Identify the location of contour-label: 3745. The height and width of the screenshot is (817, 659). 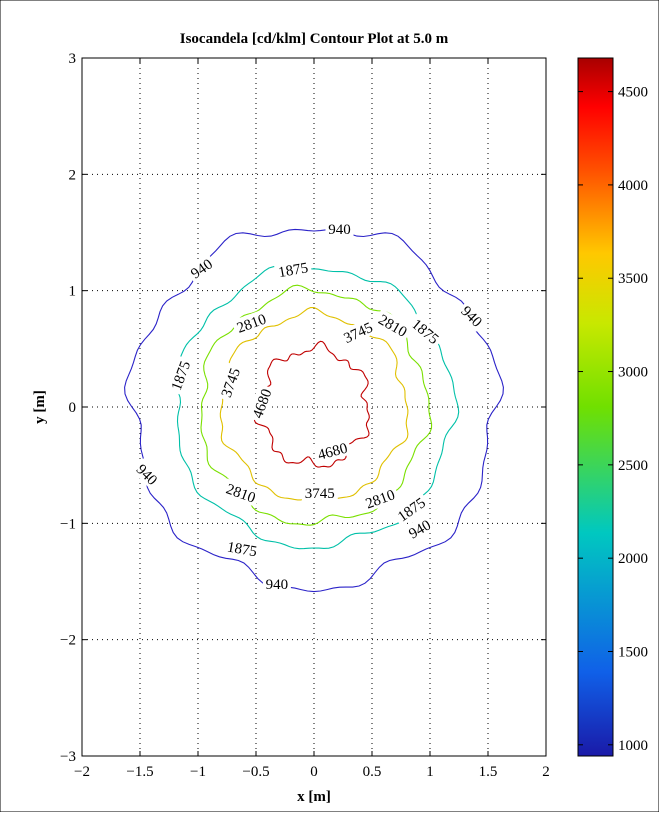
(320, 494).